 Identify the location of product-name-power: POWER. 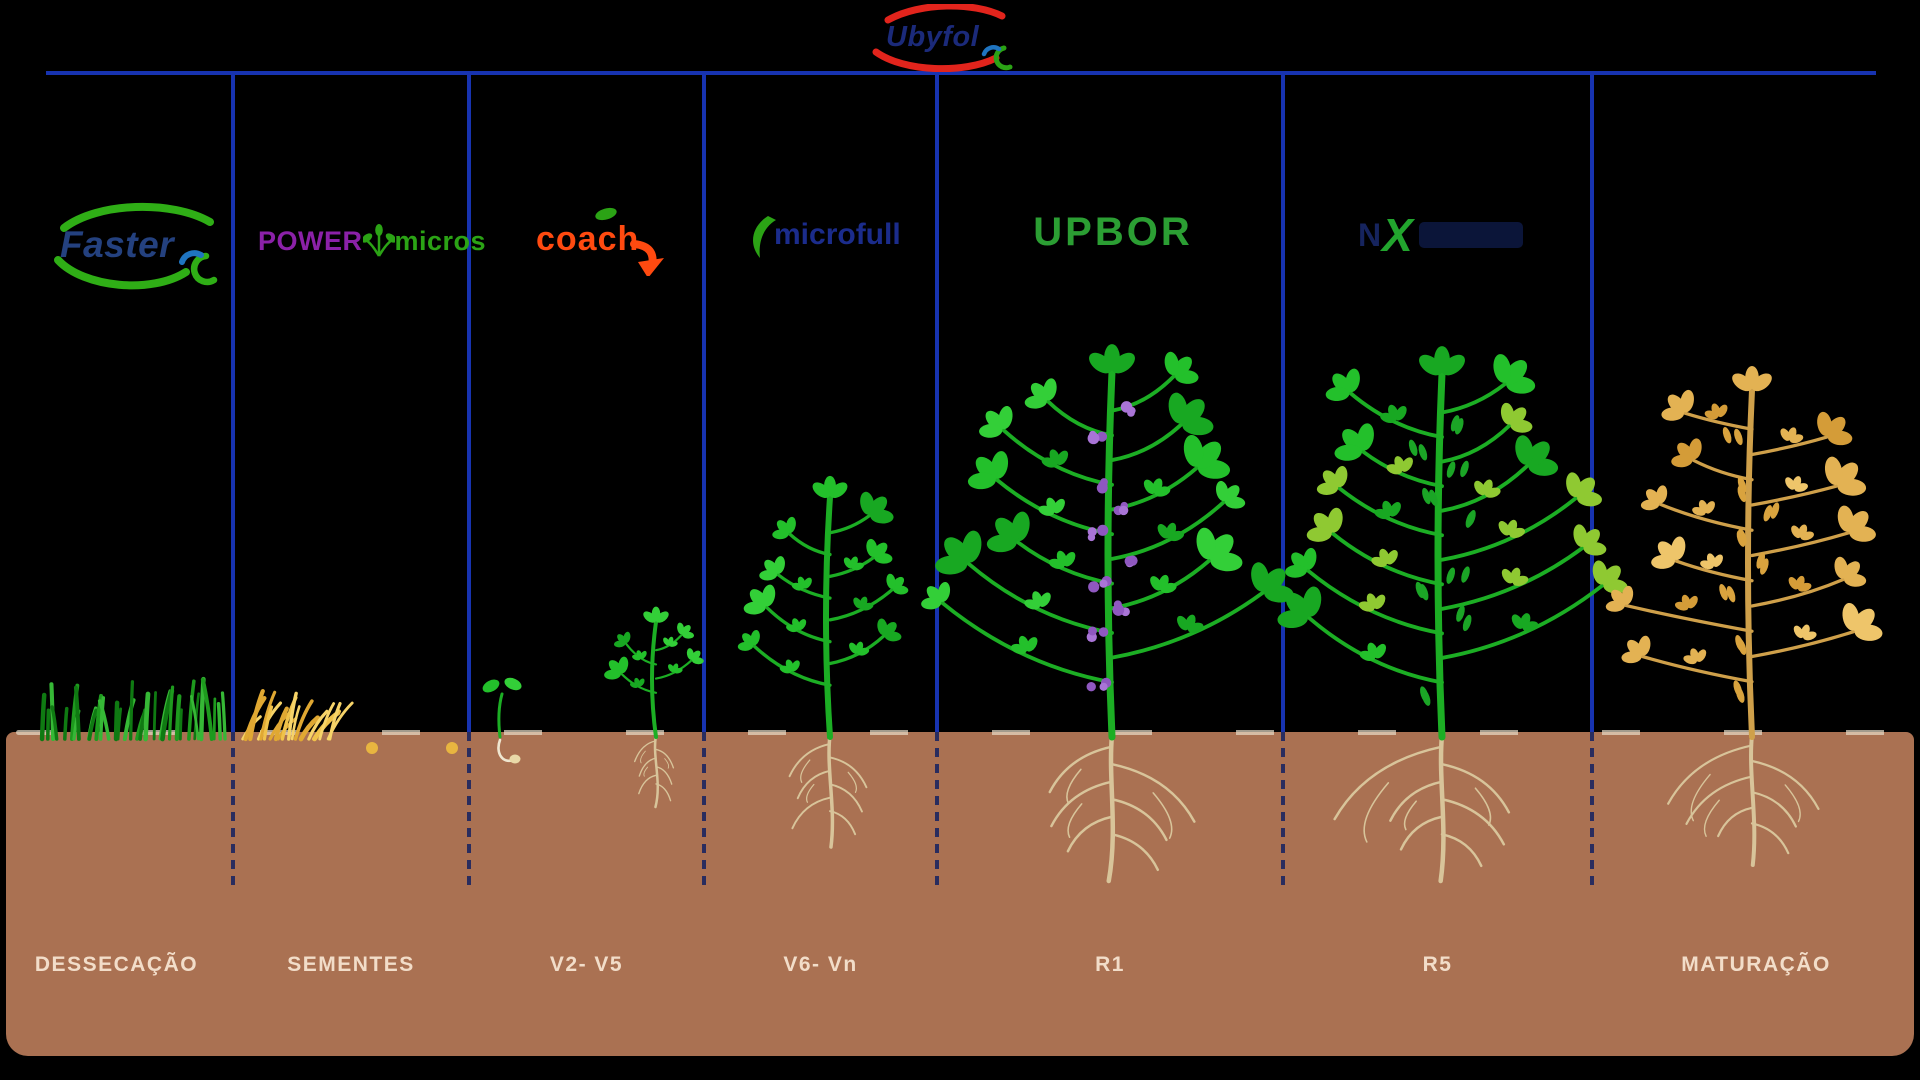
(310, 241).